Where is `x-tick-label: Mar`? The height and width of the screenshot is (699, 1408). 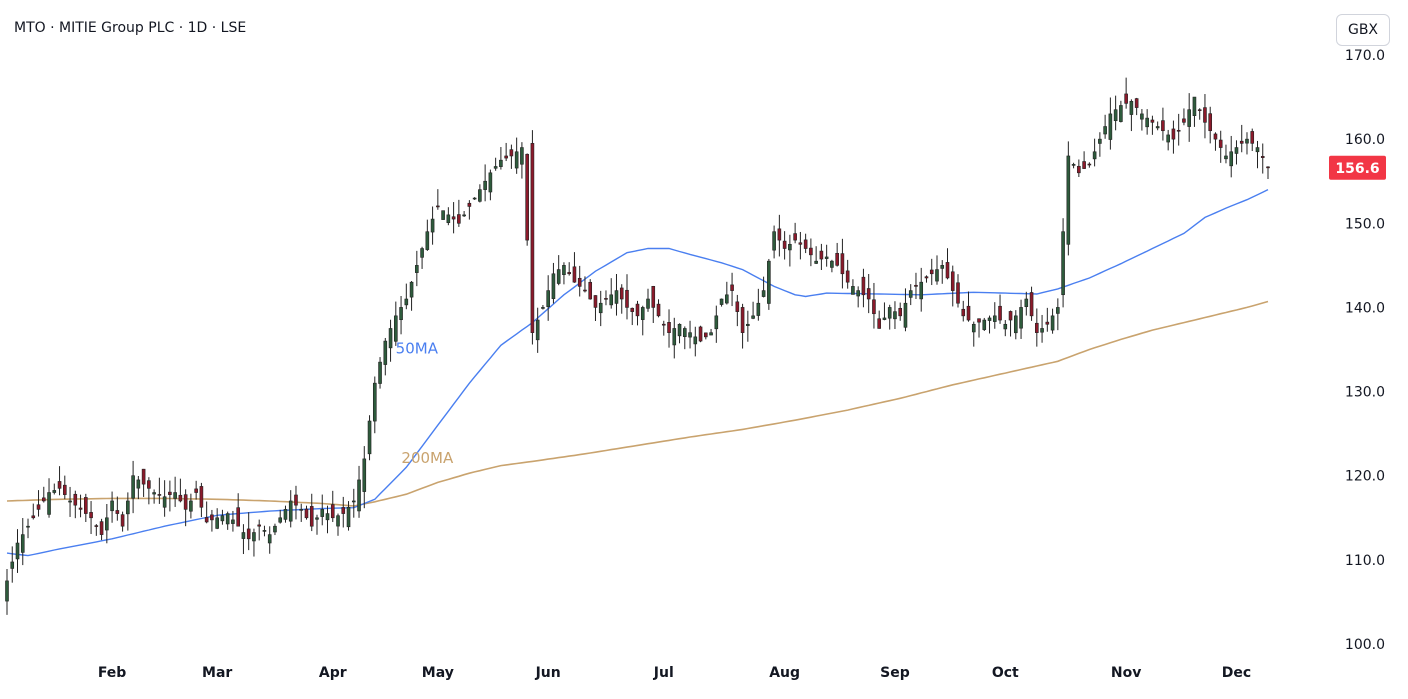
x-tick-label: Mar is located at coordinates (217, 673).